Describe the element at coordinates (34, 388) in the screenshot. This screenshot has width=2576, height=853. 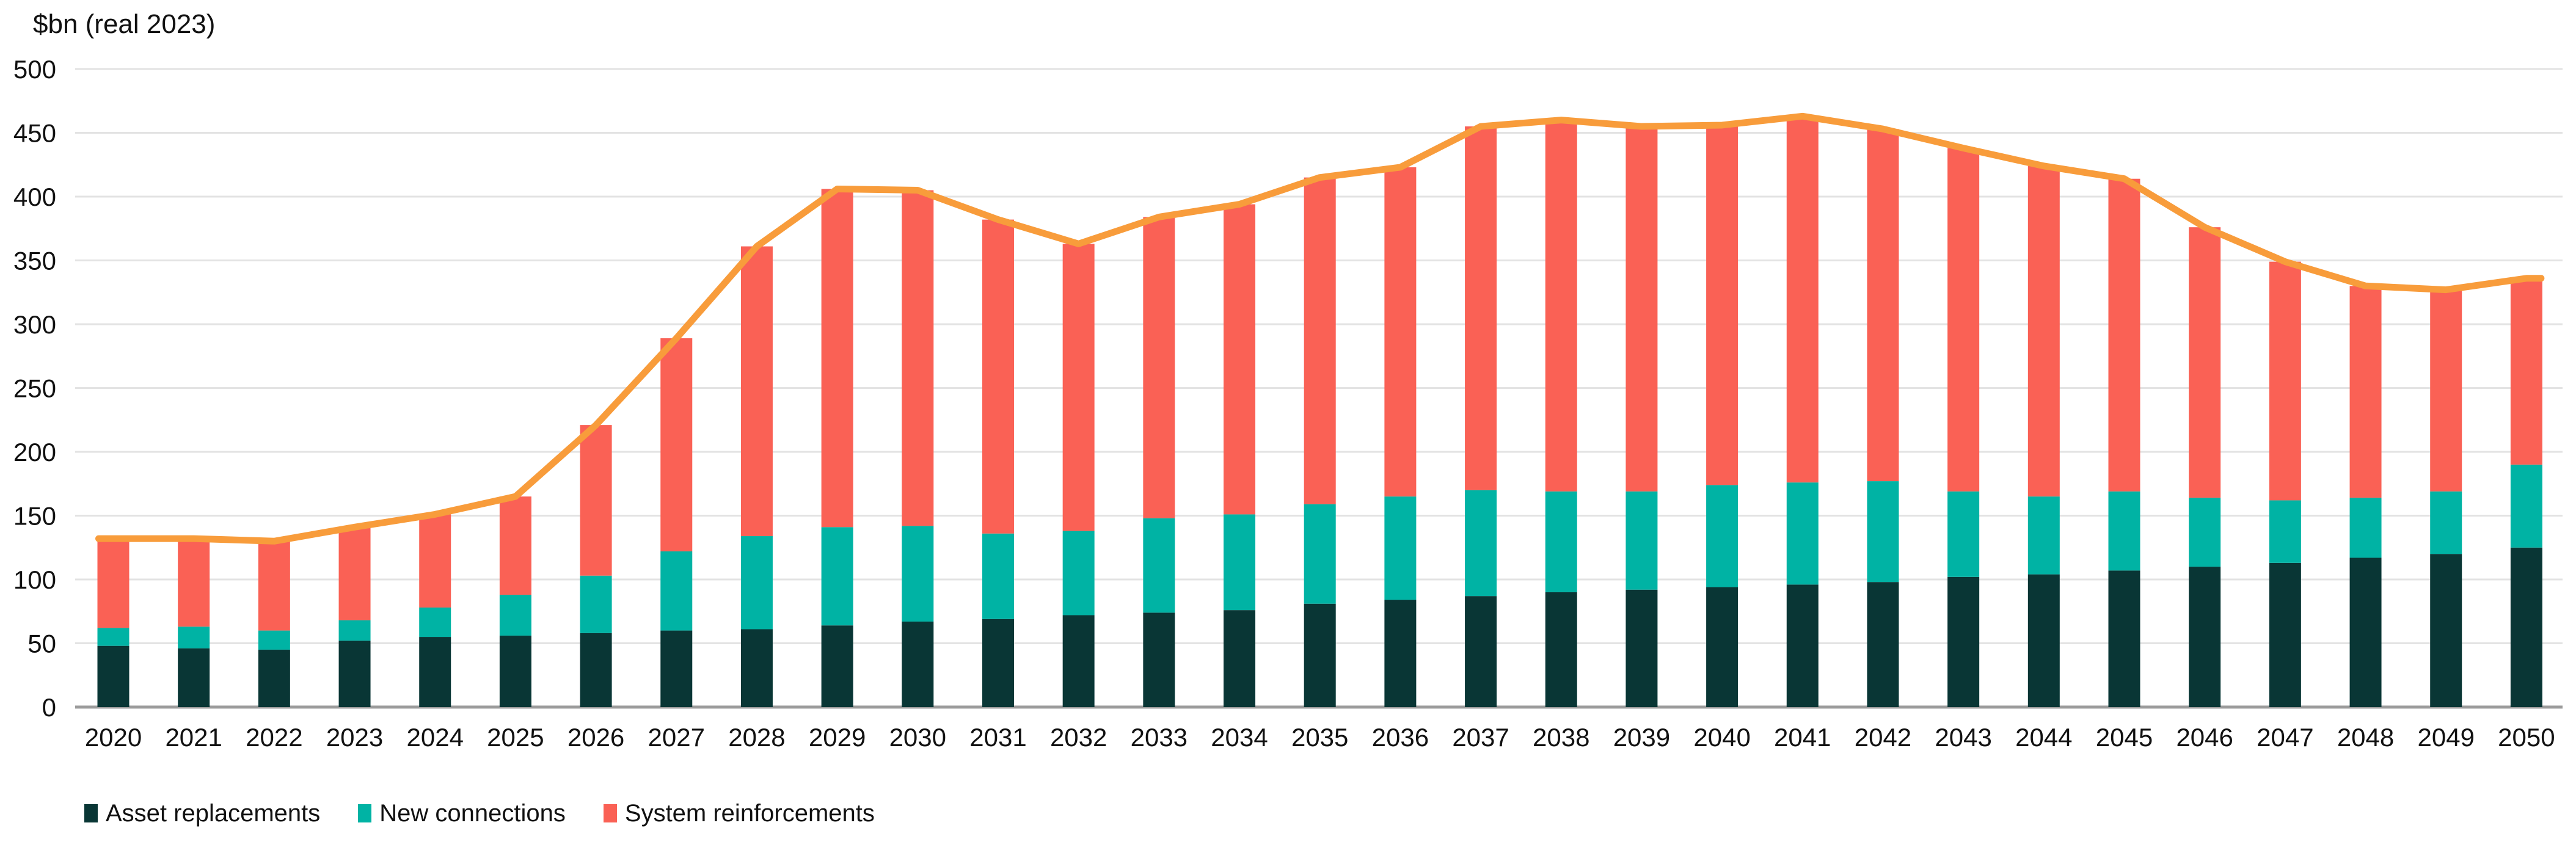
I see `y-tick-label: 250` at that location.